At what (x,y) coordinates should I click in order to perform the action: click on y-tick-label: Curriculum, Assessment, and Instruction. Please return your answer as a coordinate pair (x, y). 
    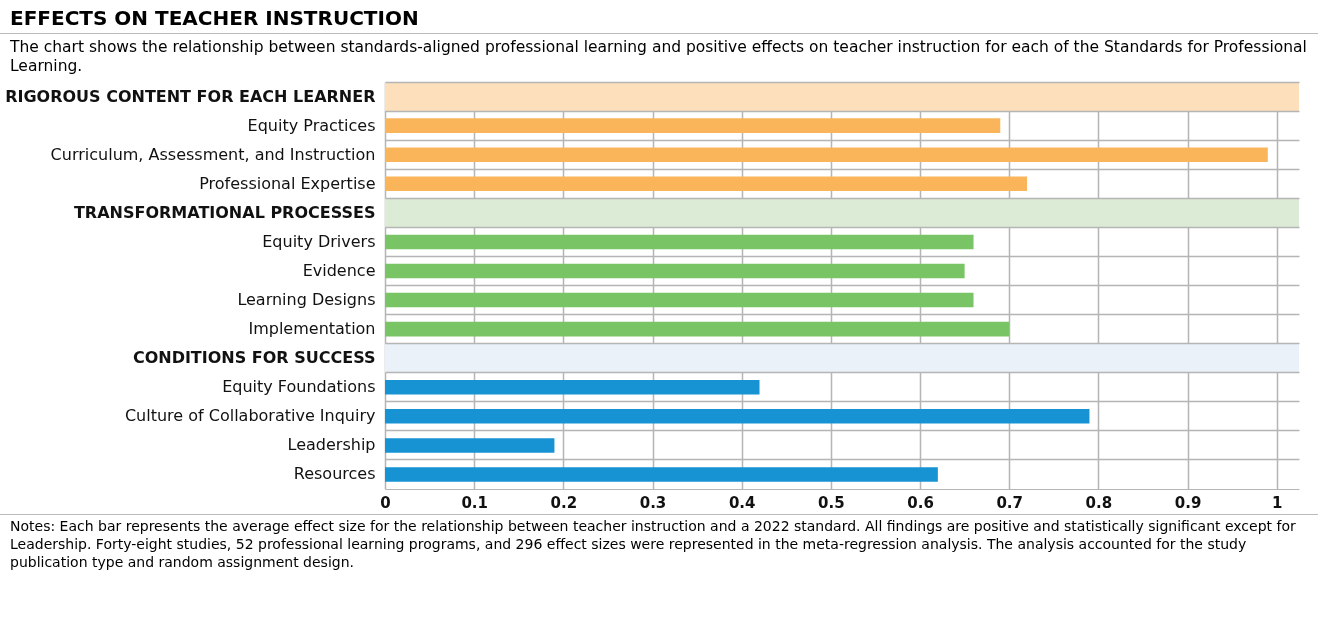
    Looking at the image, I should click on (213, 154).